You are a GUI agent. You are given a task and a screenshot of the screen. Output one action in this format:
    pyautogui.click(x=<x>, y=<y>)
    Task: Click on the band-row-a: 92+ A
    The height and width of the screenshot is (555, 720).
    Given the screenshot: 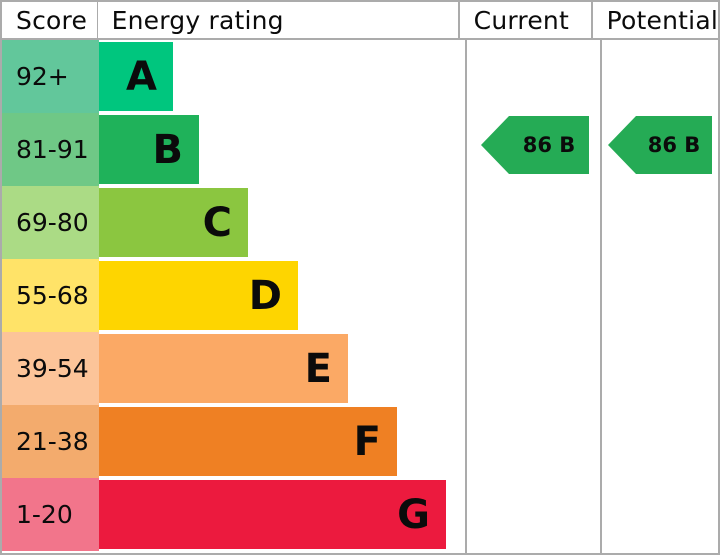 What is the action you would take?
    pyautogui.click(x=233, y=76)
    